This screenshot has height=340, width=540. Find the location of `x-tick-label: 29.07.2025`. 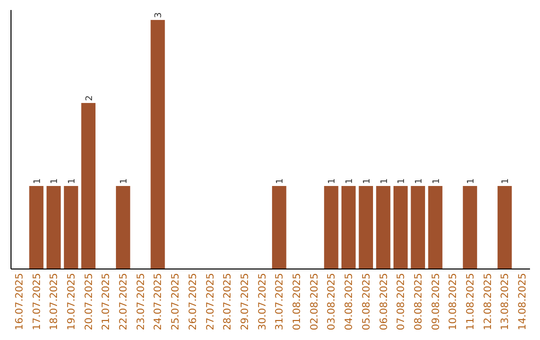

x-tick-label: 29.07.2025 is located at coordinates (245, 301).